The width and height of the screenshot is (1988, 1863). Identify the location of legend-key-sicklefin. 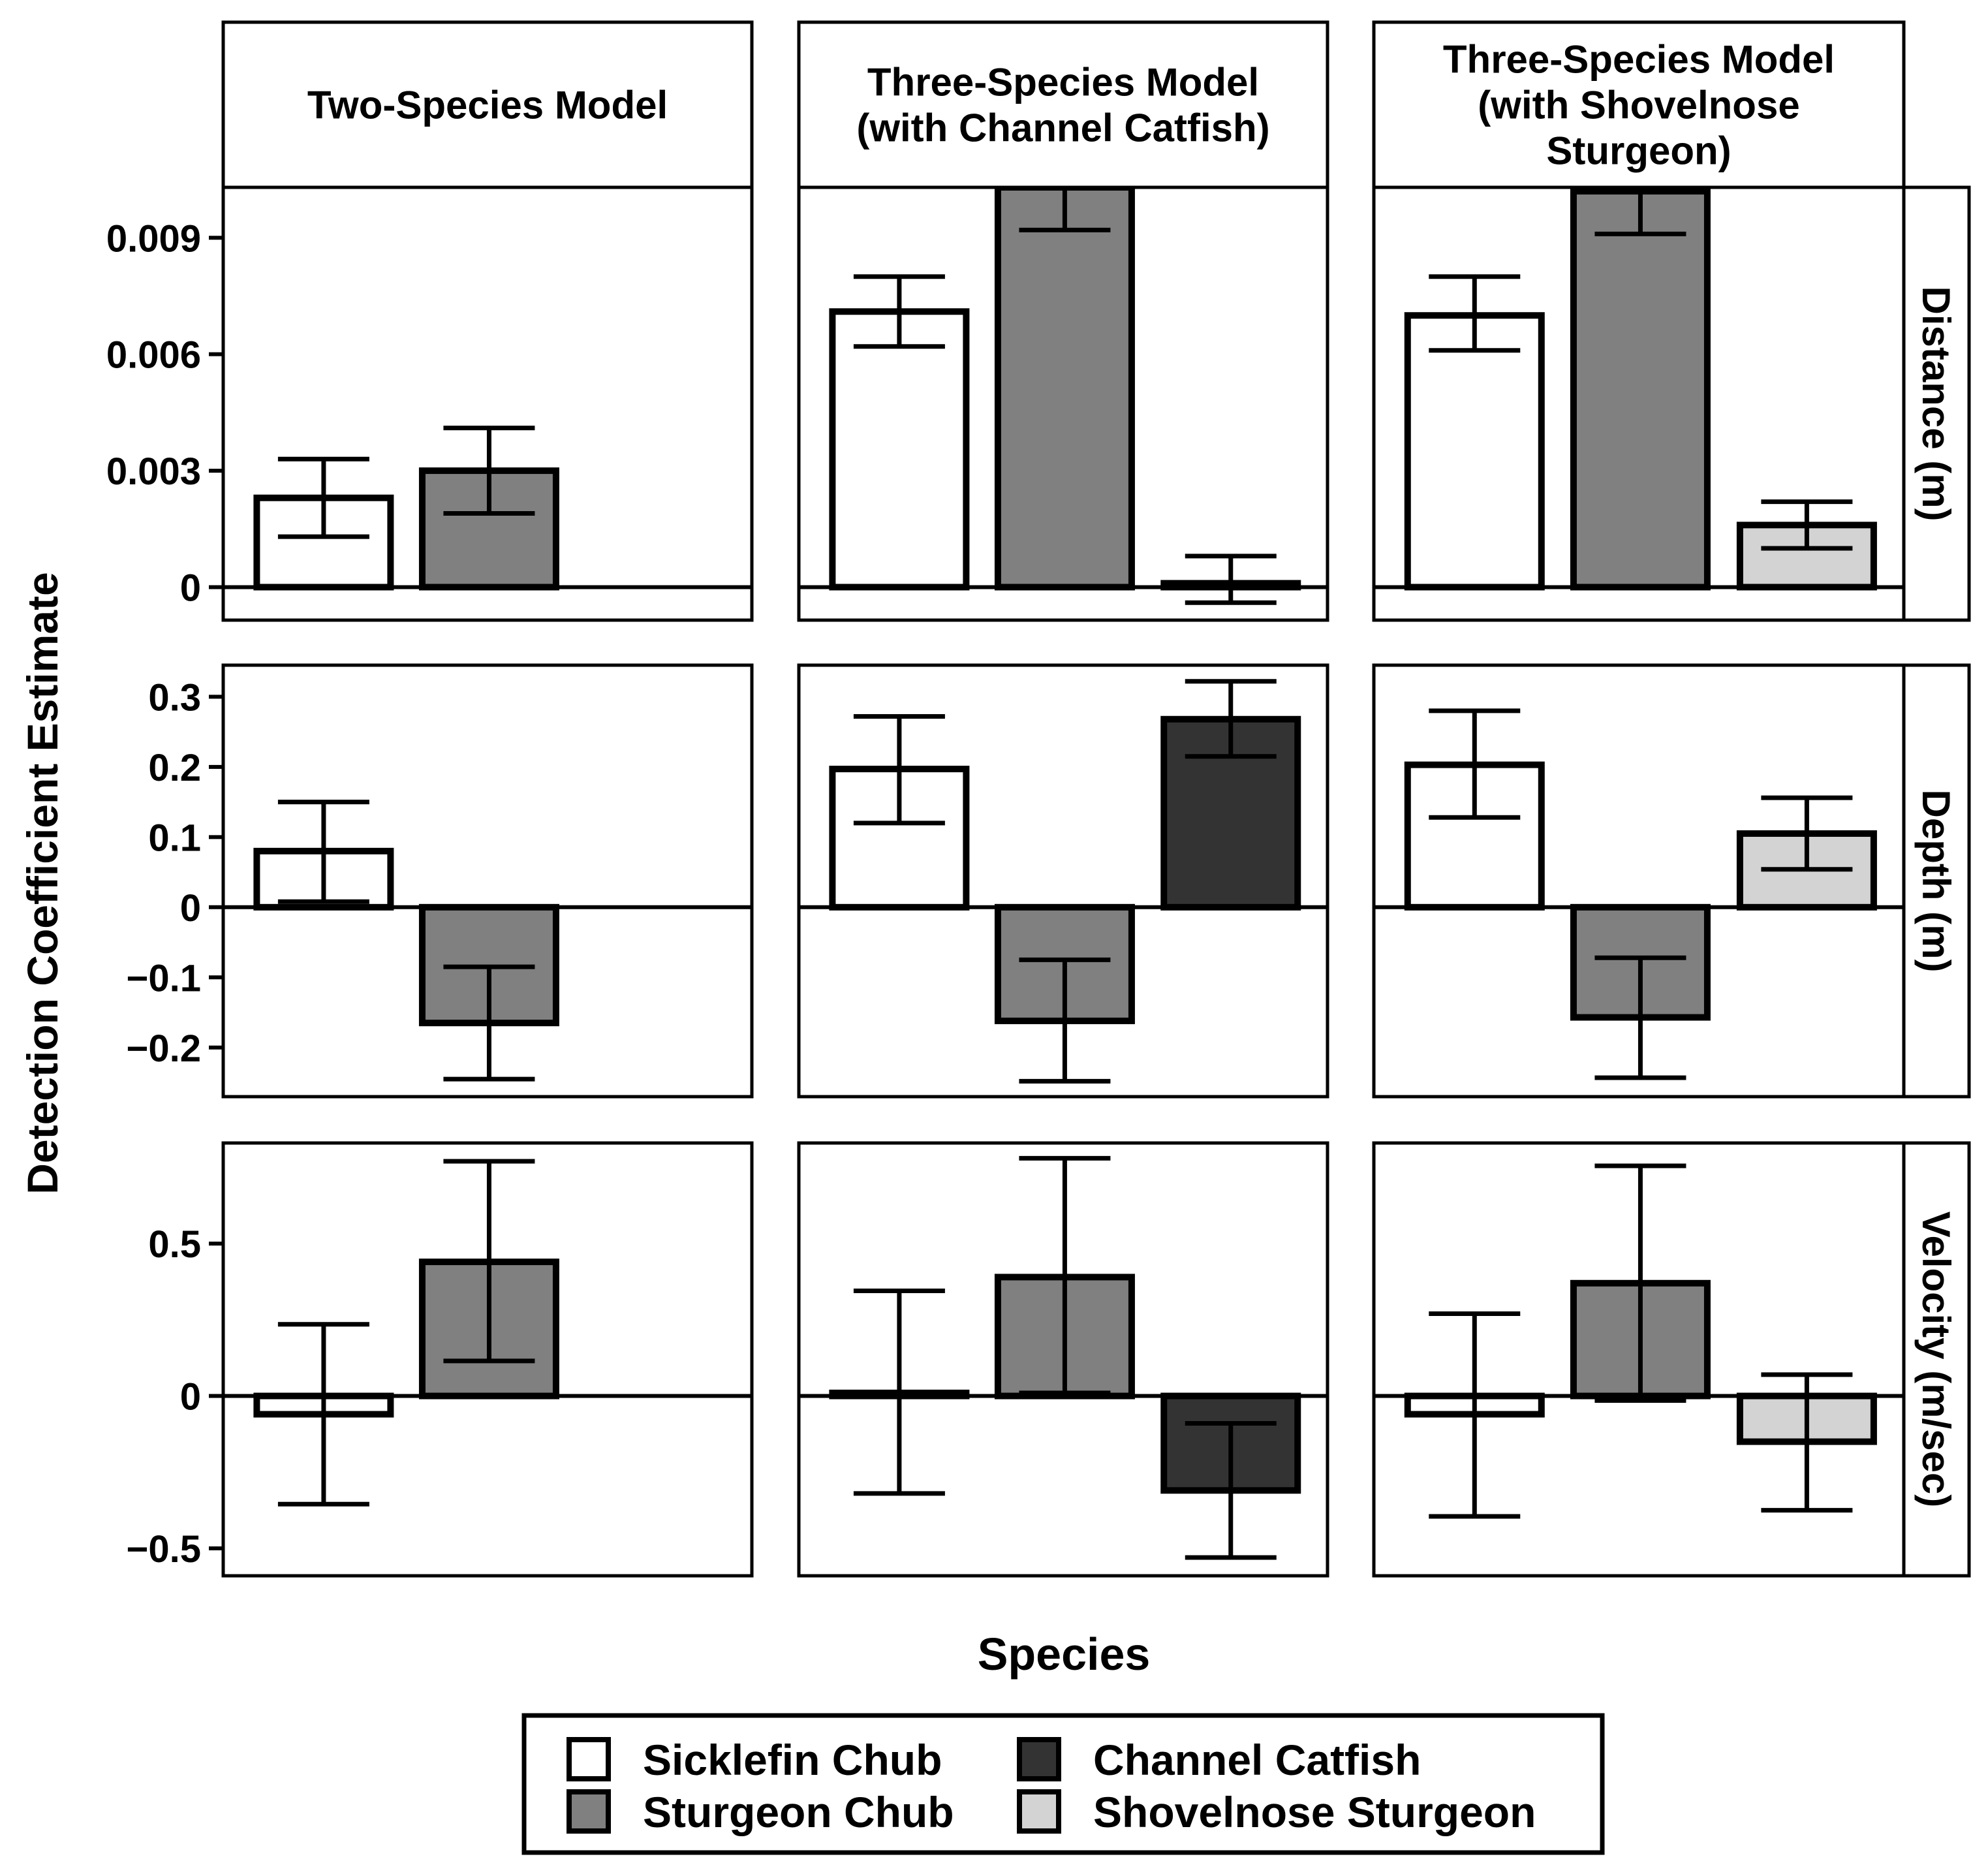
(589, 1759).